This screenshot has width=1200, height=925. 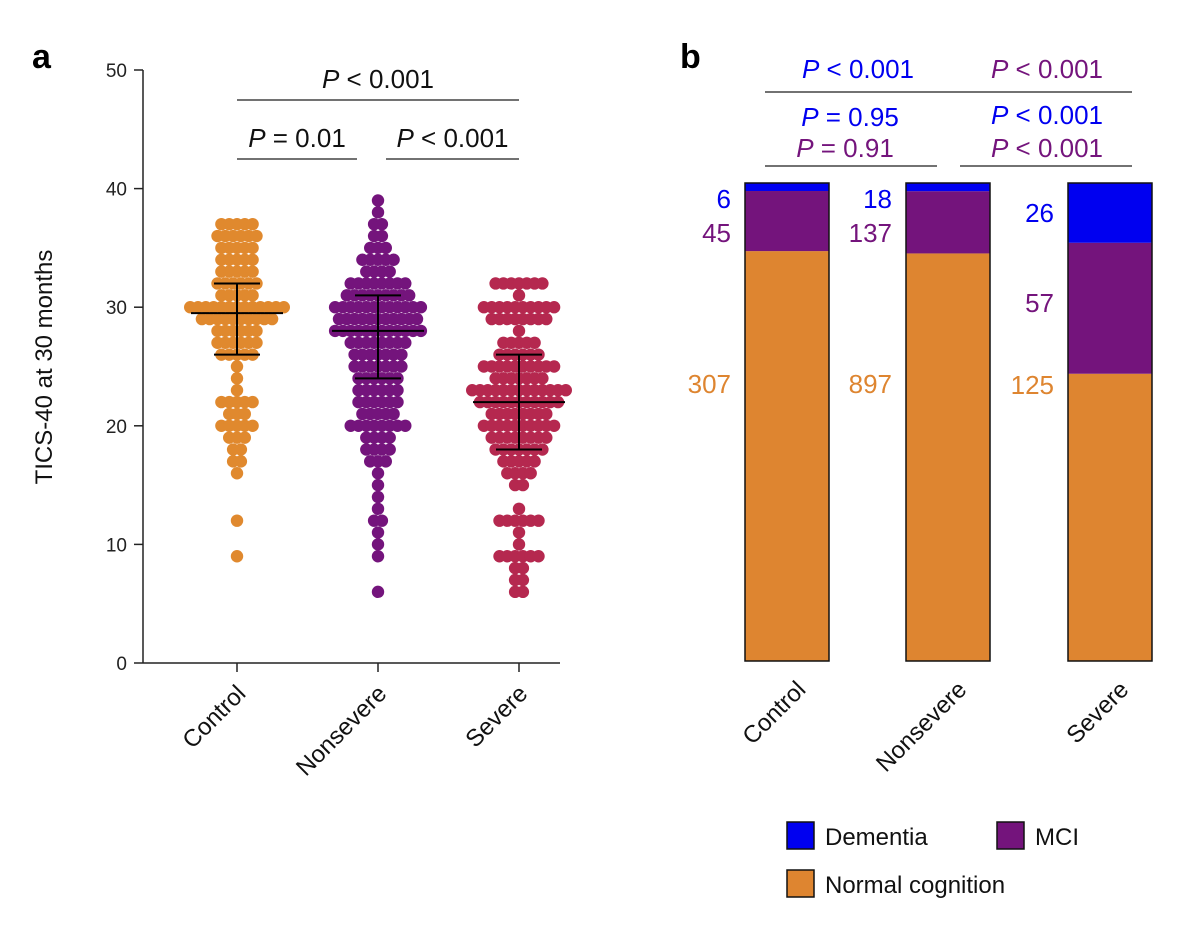 I want to click on legend-label: MCI, so click(x=1057, y=837).